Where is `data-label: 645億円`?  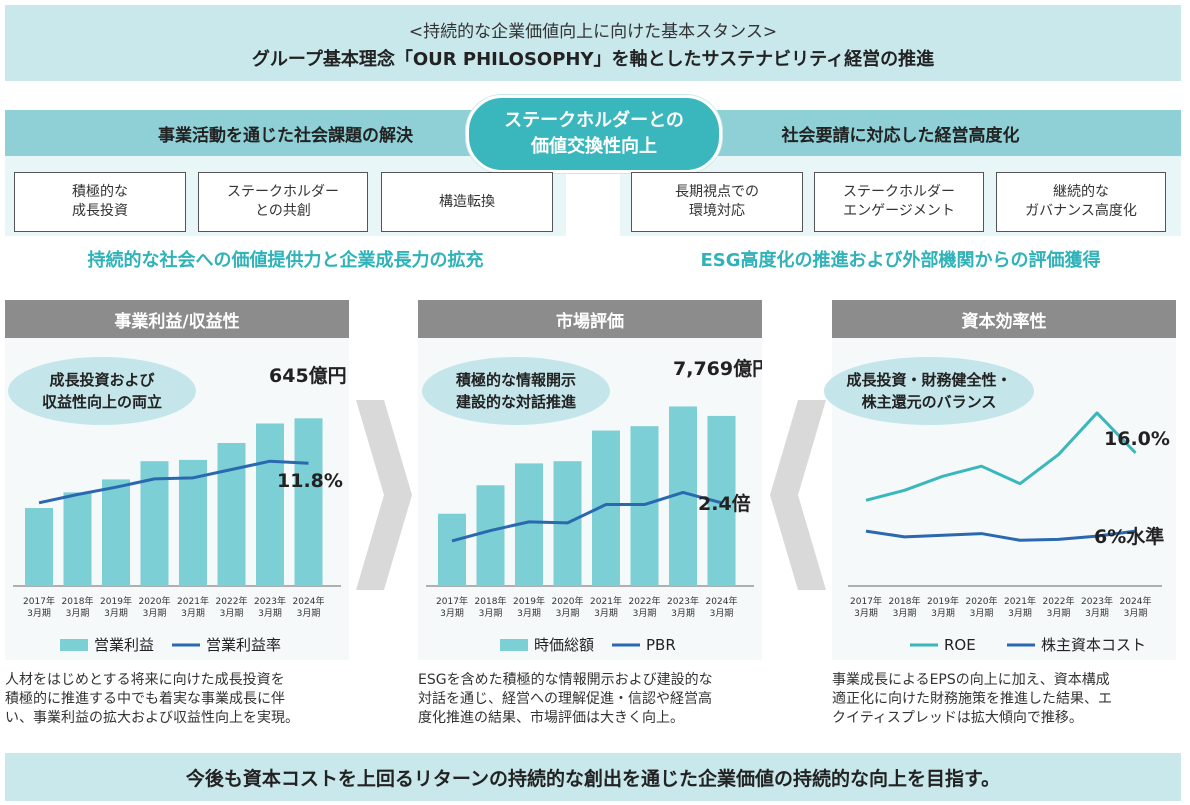
data-label: 645億円 is located at coordinates (308, 375).